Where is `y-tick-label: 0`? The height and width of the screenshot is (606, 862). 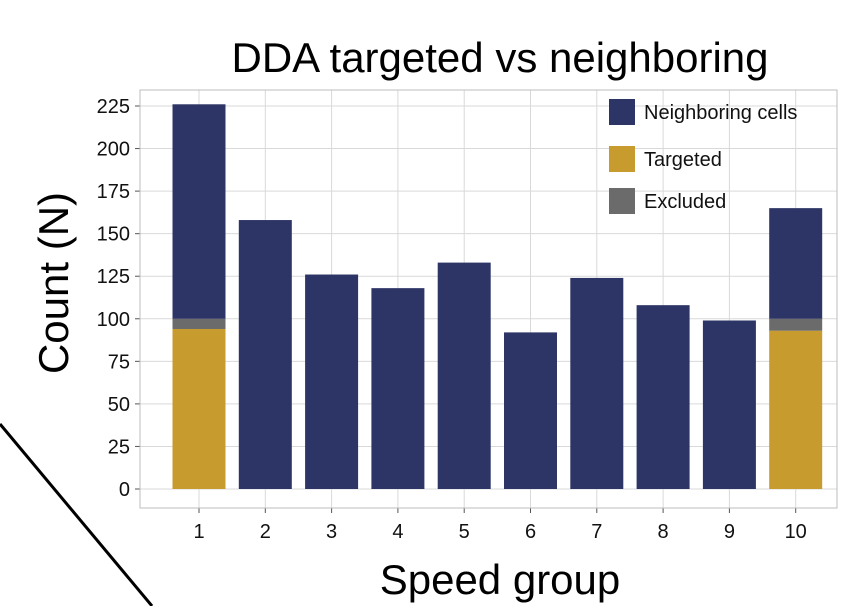
y-tick-label: 0 is located at coordinates (124, 490).